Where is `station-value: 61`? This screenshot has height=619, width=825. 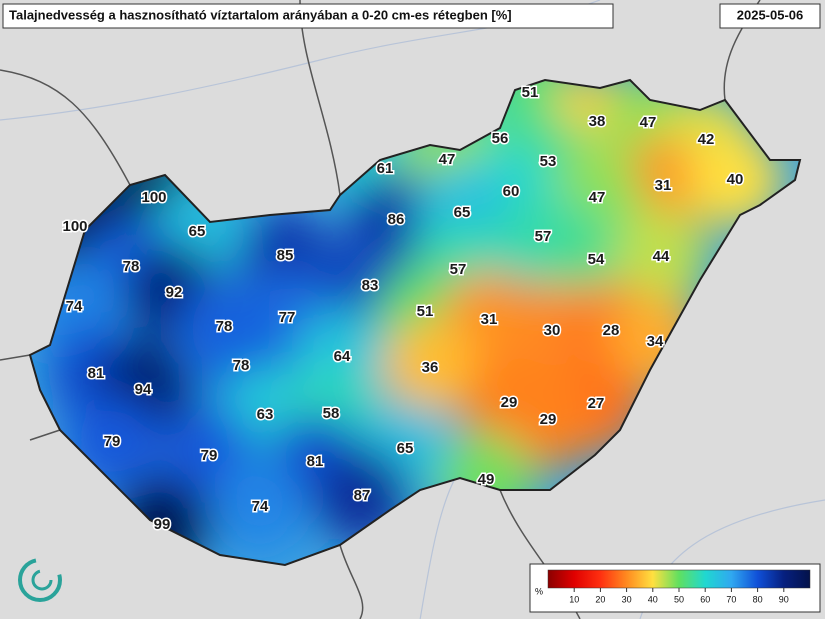
station-value: 61 is located at coordinates (385, 168).